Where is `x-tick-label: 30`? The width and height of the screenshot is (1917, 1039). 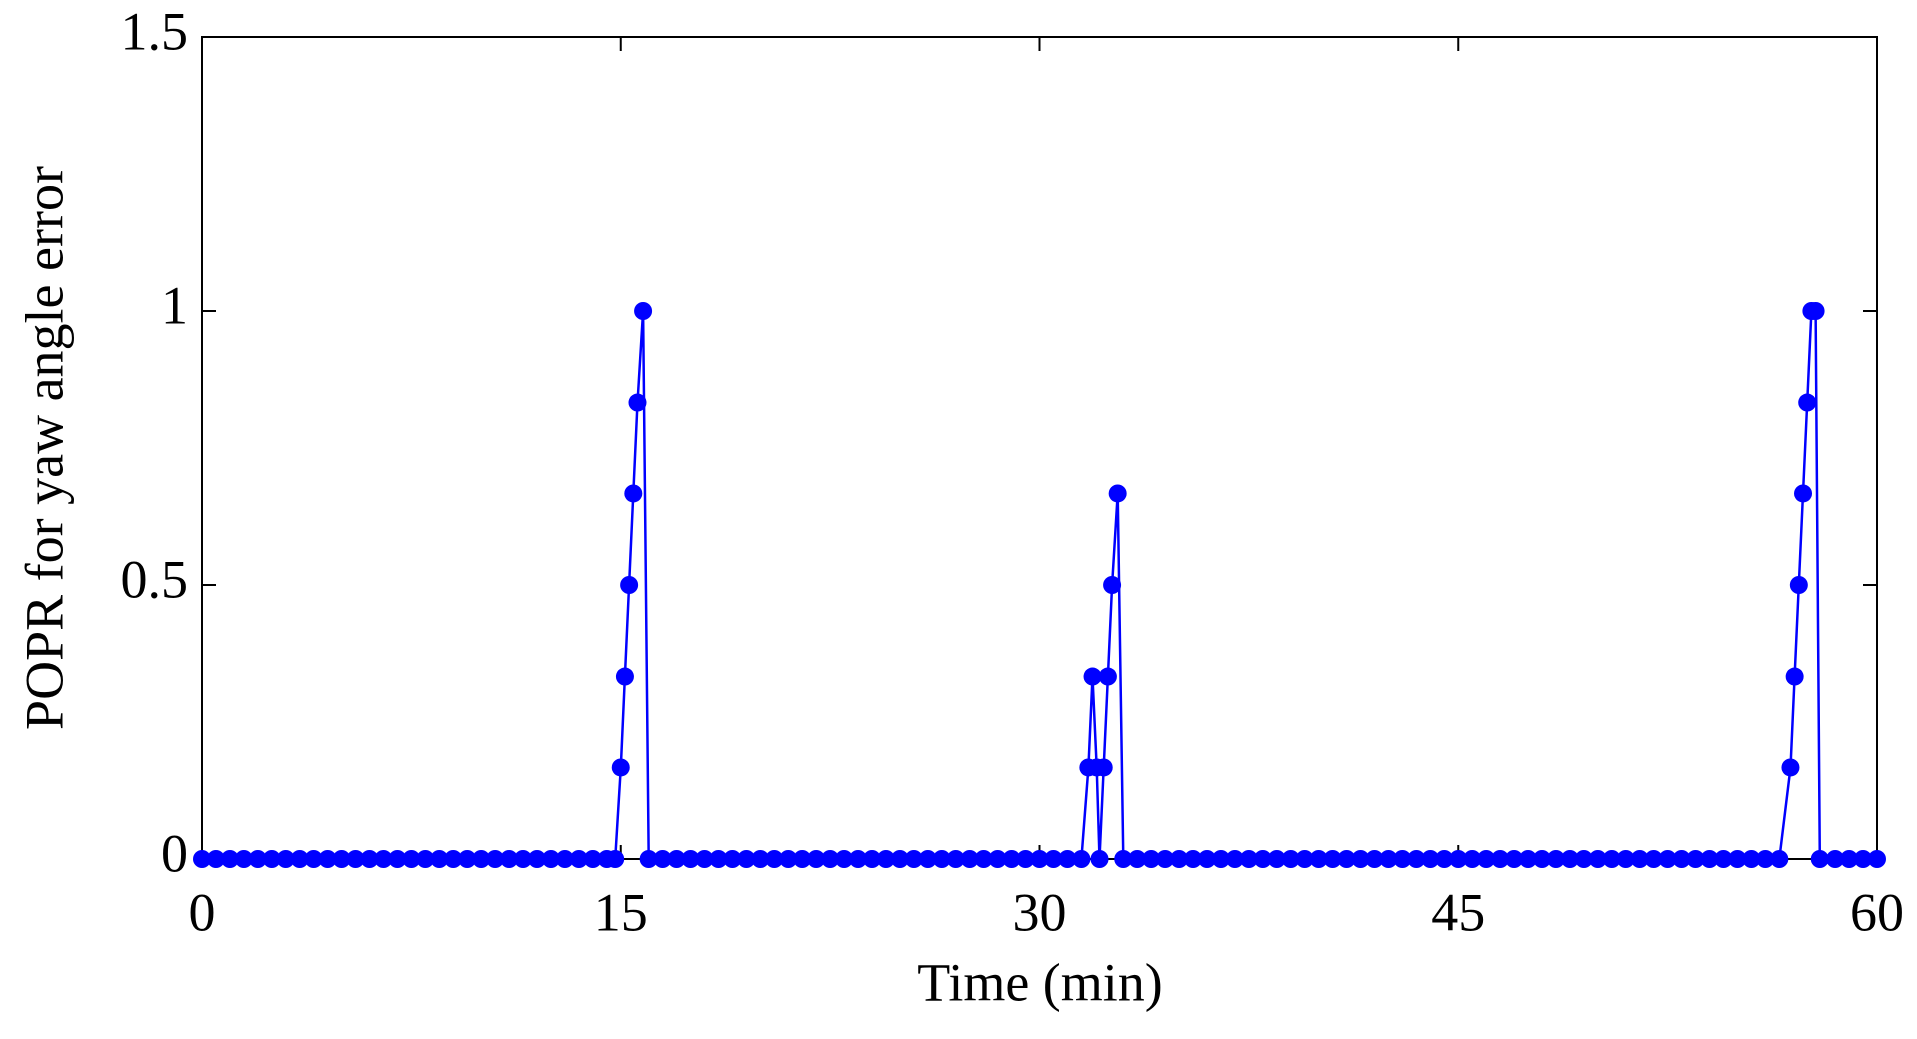
x-tick-label: 30 is located at coordinates (1040, 912).